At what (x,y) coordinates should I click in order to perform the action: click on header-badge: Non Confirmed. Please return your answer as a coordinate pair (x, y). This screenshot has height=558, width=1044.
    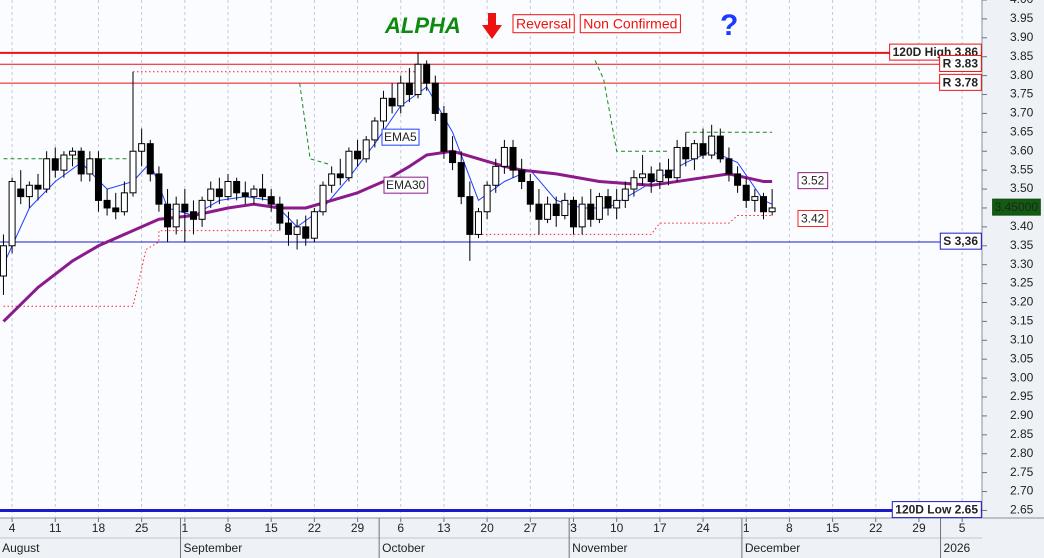
    Looking at the image, I should click on (630, 24).